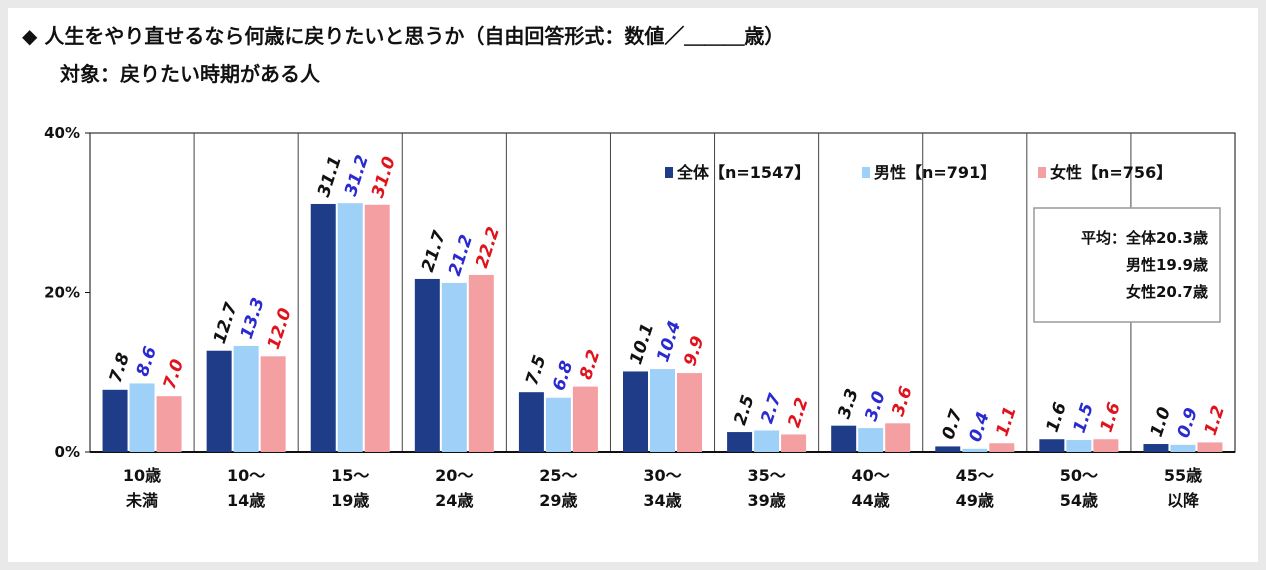 Image resolution: width=1266 pixels, height=570 pixels. Describe the element at coordinates (403, 36) in the screenshot. I see `chart-title: ◆ 人生をやり直せるなら何歳に戻りたいと思うか（自由回答形式：数値／＿＿＿歳）` at that location.